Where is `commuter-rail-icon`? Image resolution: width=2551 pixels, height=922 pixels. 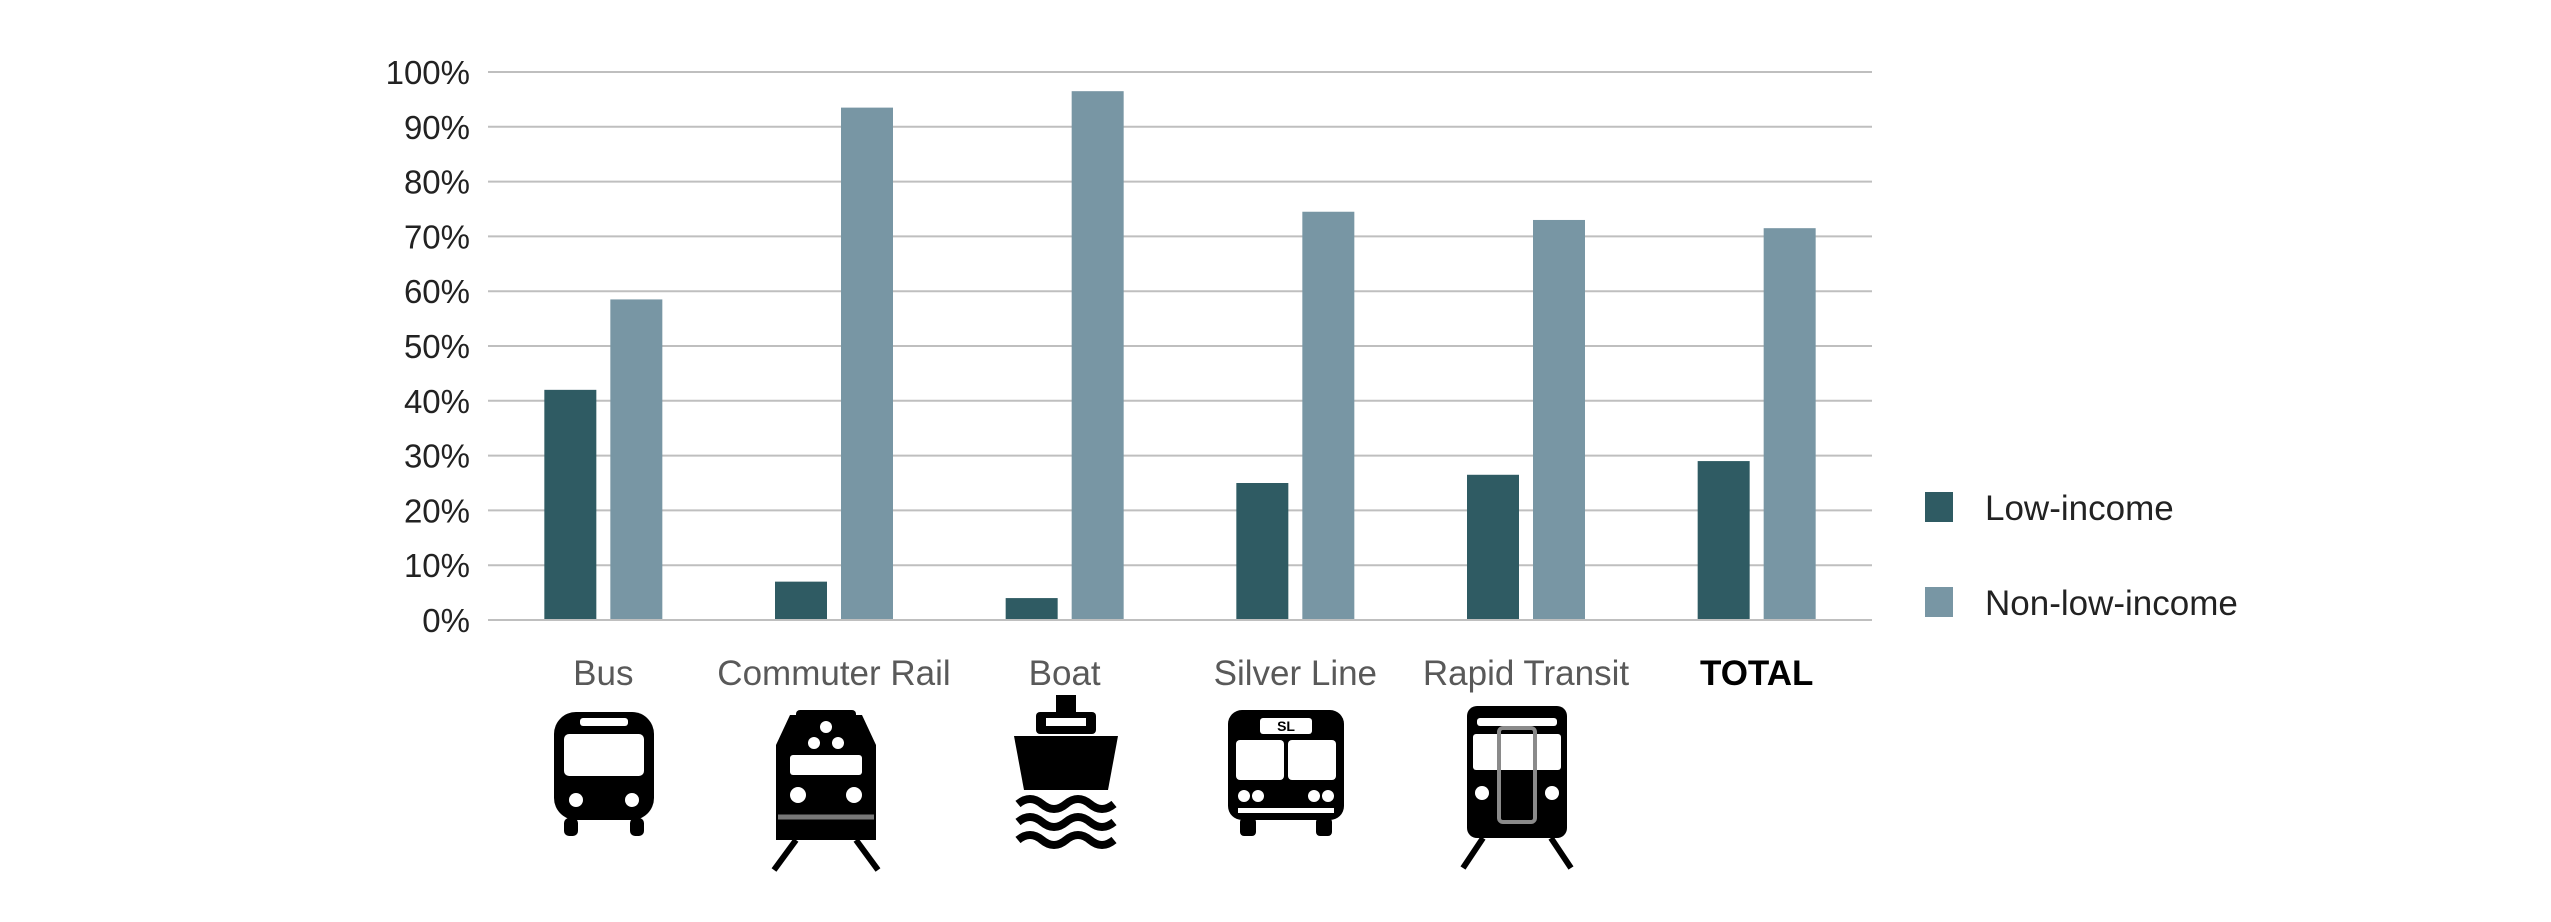
commuter-rail-icon is located at coordinates (826, 791).